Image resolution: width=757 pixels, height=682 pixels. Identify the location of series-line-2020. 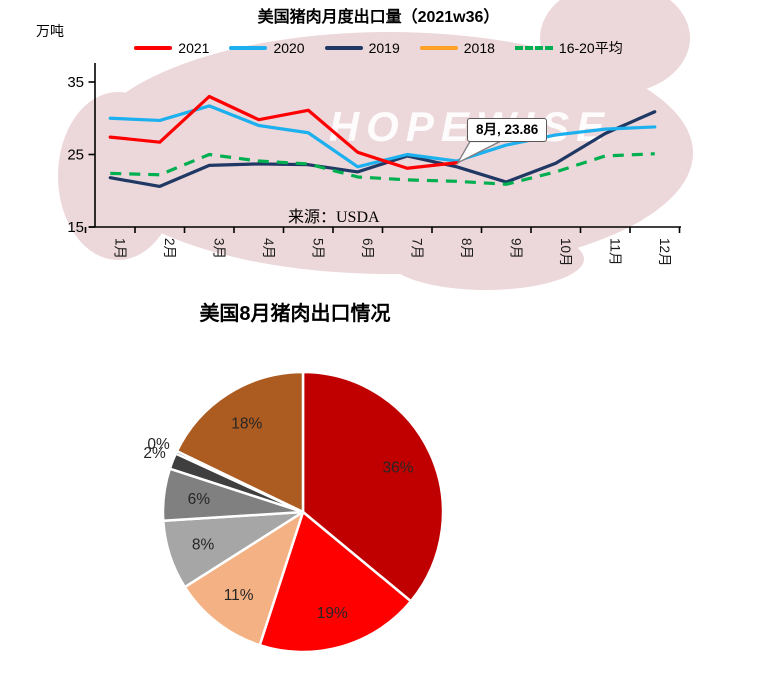
(382, 136).